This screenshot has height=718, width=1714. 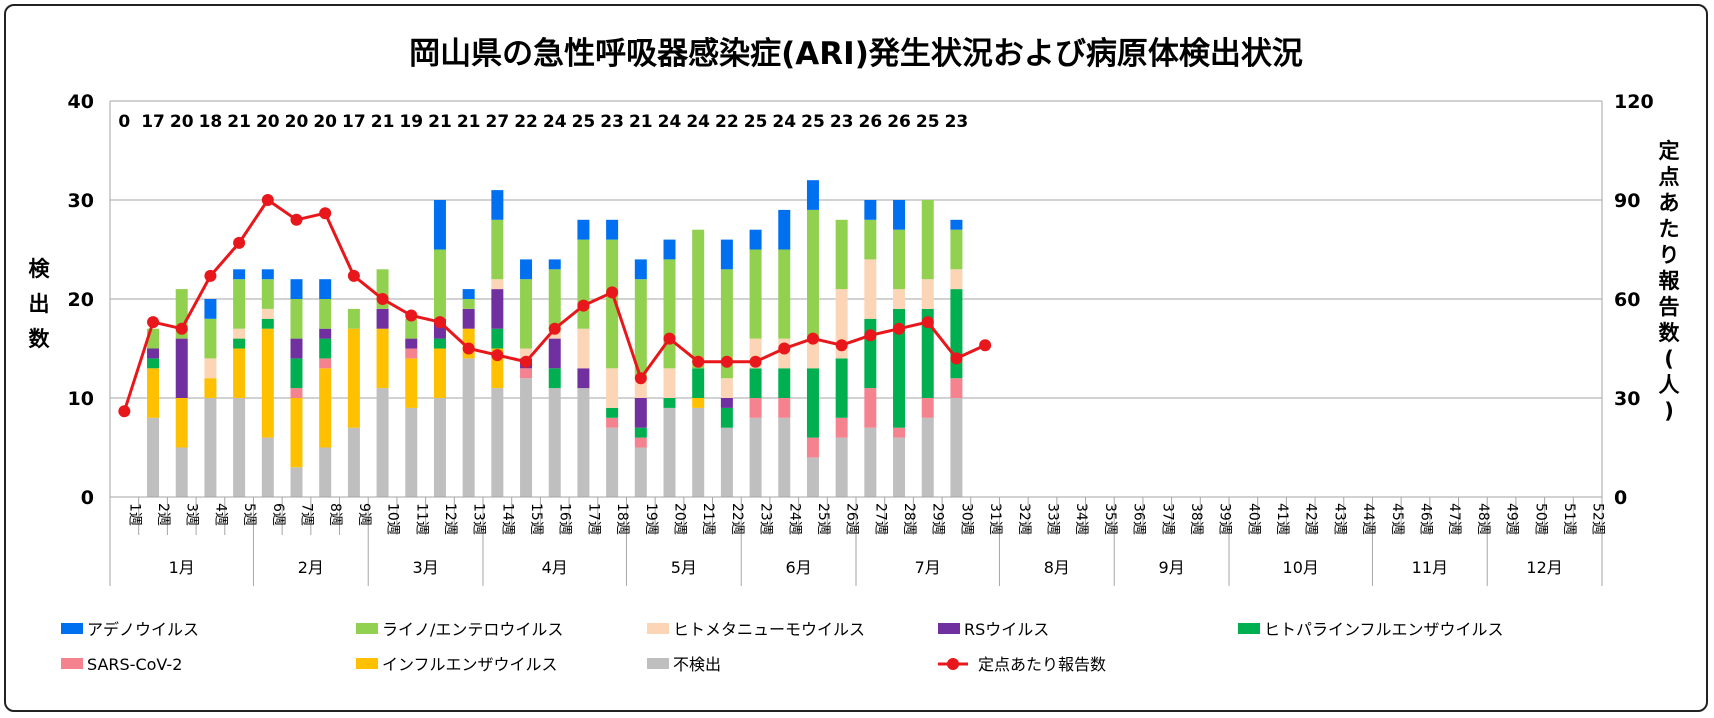 I want to click on sample-count-label: 21, so click(x=440, y=122).